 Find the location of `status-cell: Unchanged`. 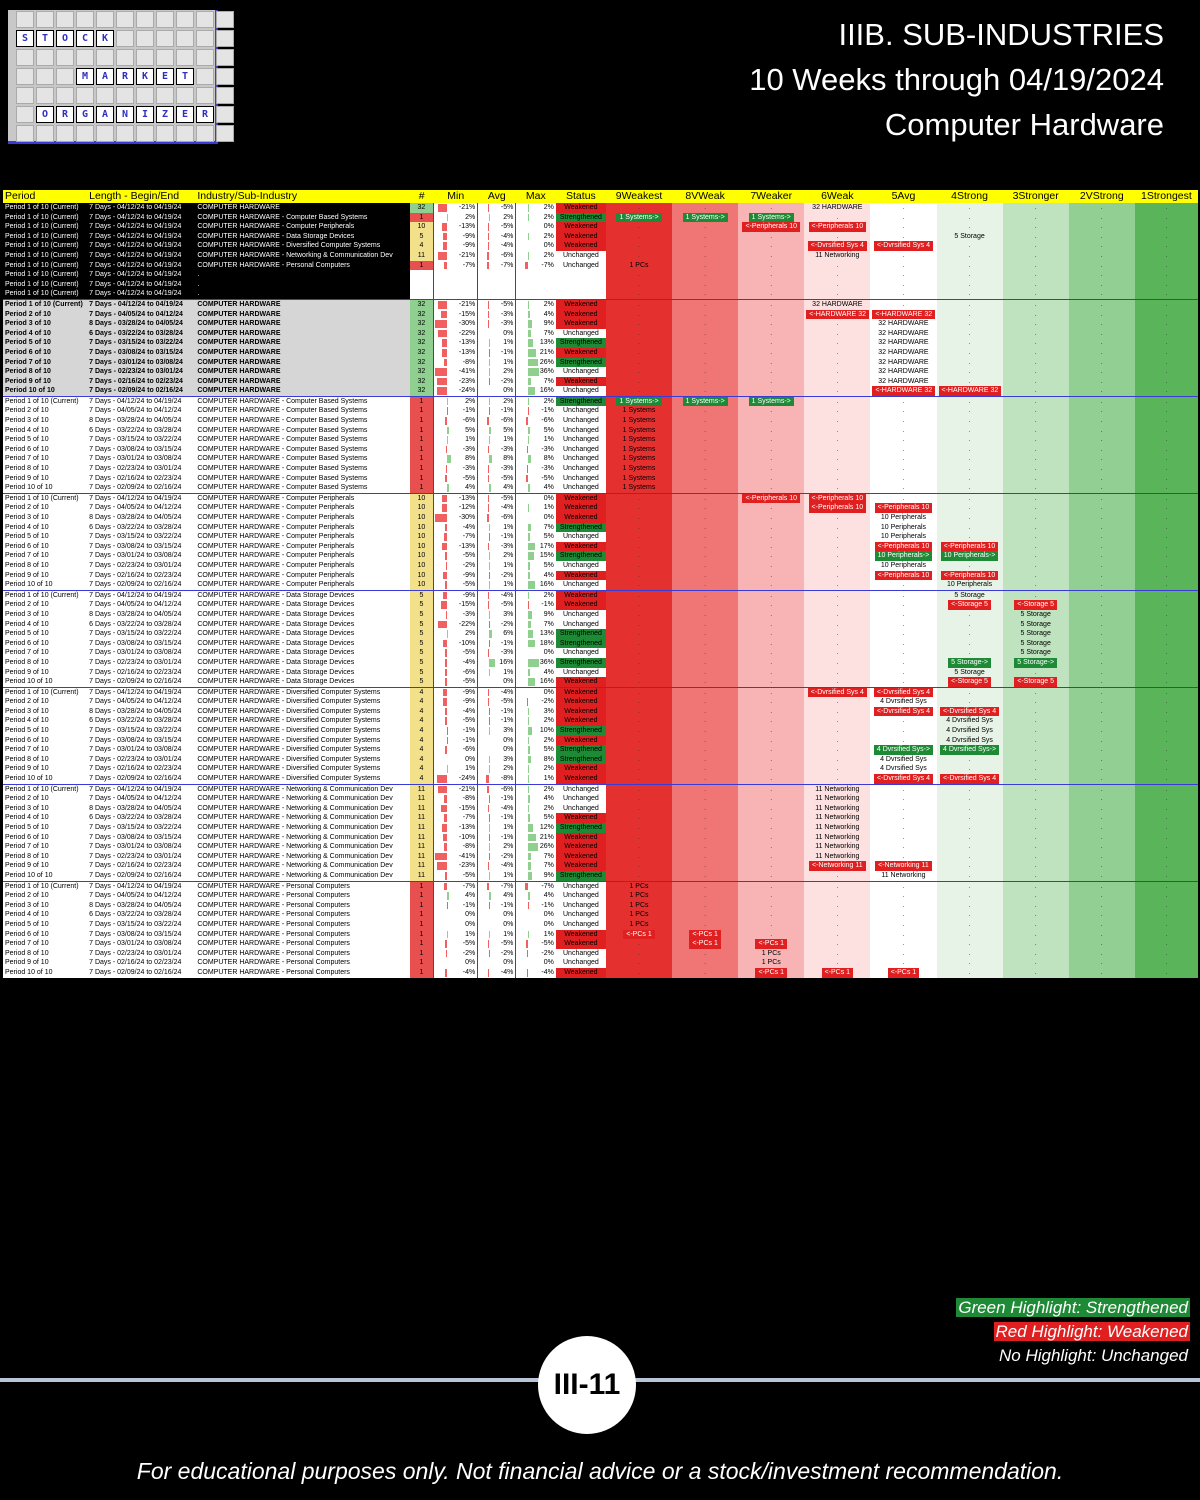

status-cell: Unchanged is located at coordinates (581, 488).